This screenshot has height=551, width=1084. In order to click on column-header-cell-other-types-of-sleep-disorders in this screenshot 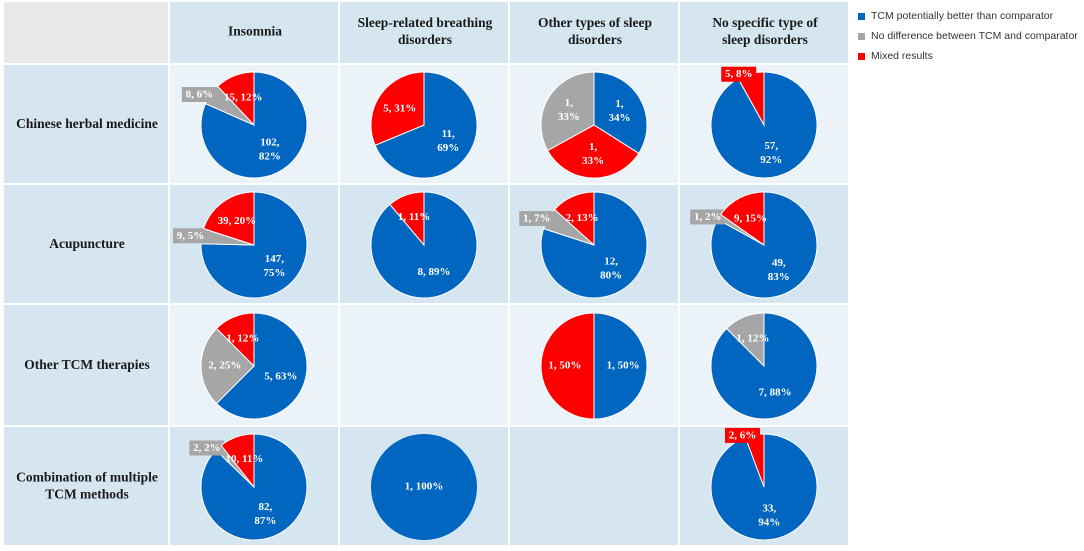, I will do `click(594, 32)`.